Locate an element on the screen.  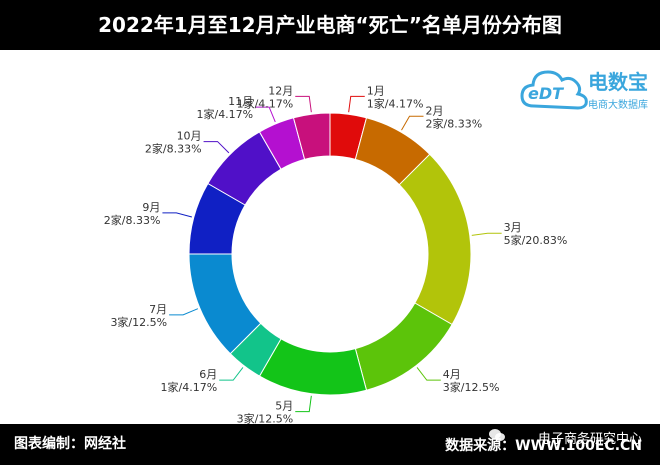
cloud-logo-icon is located at coordinates (554, 90).